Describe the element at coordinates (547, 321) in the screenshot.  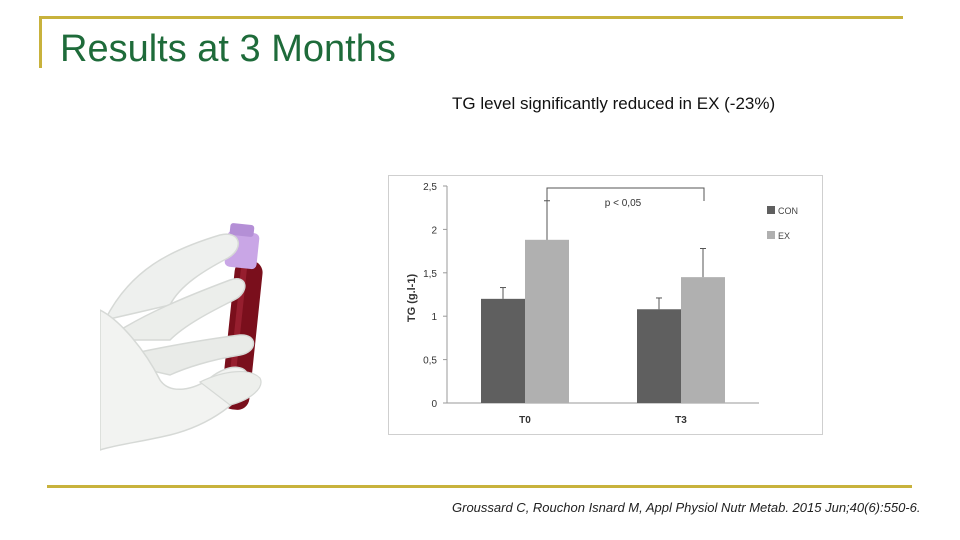
I see `bar-ex-t0` at that location.